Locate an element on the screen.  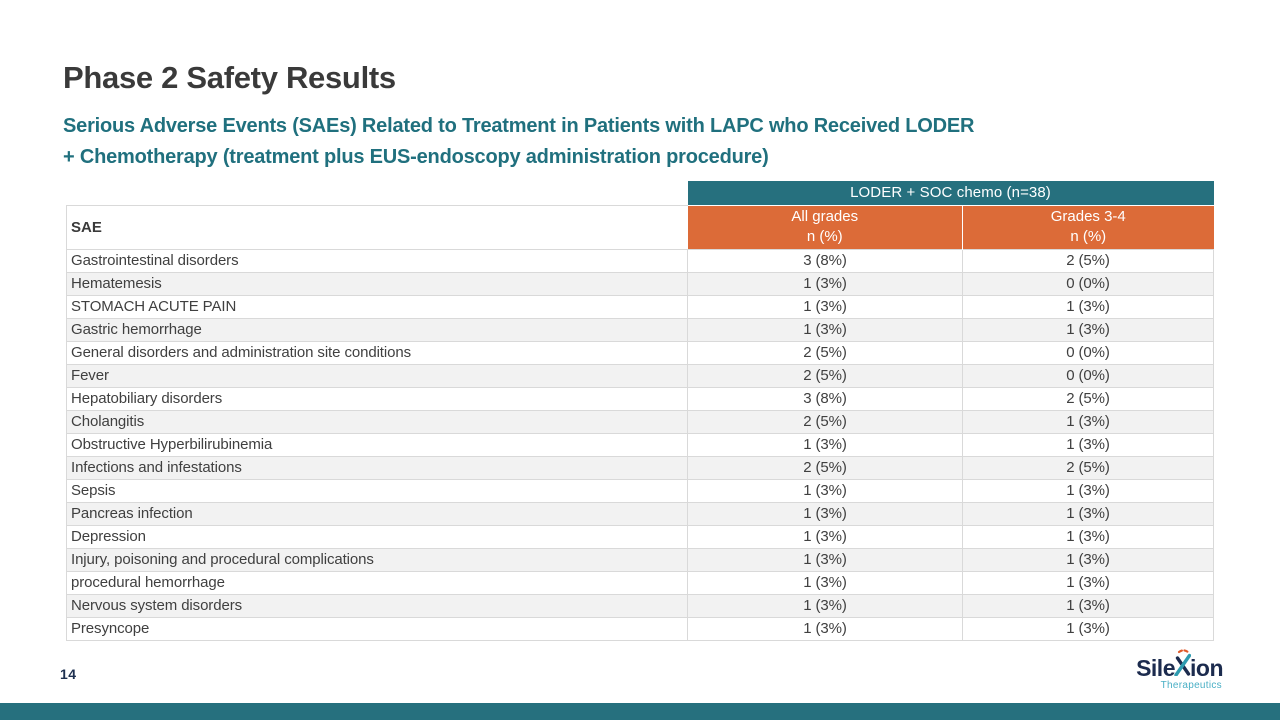
sae-cell: Nervous system disorders is located at coordinates (377, 605).